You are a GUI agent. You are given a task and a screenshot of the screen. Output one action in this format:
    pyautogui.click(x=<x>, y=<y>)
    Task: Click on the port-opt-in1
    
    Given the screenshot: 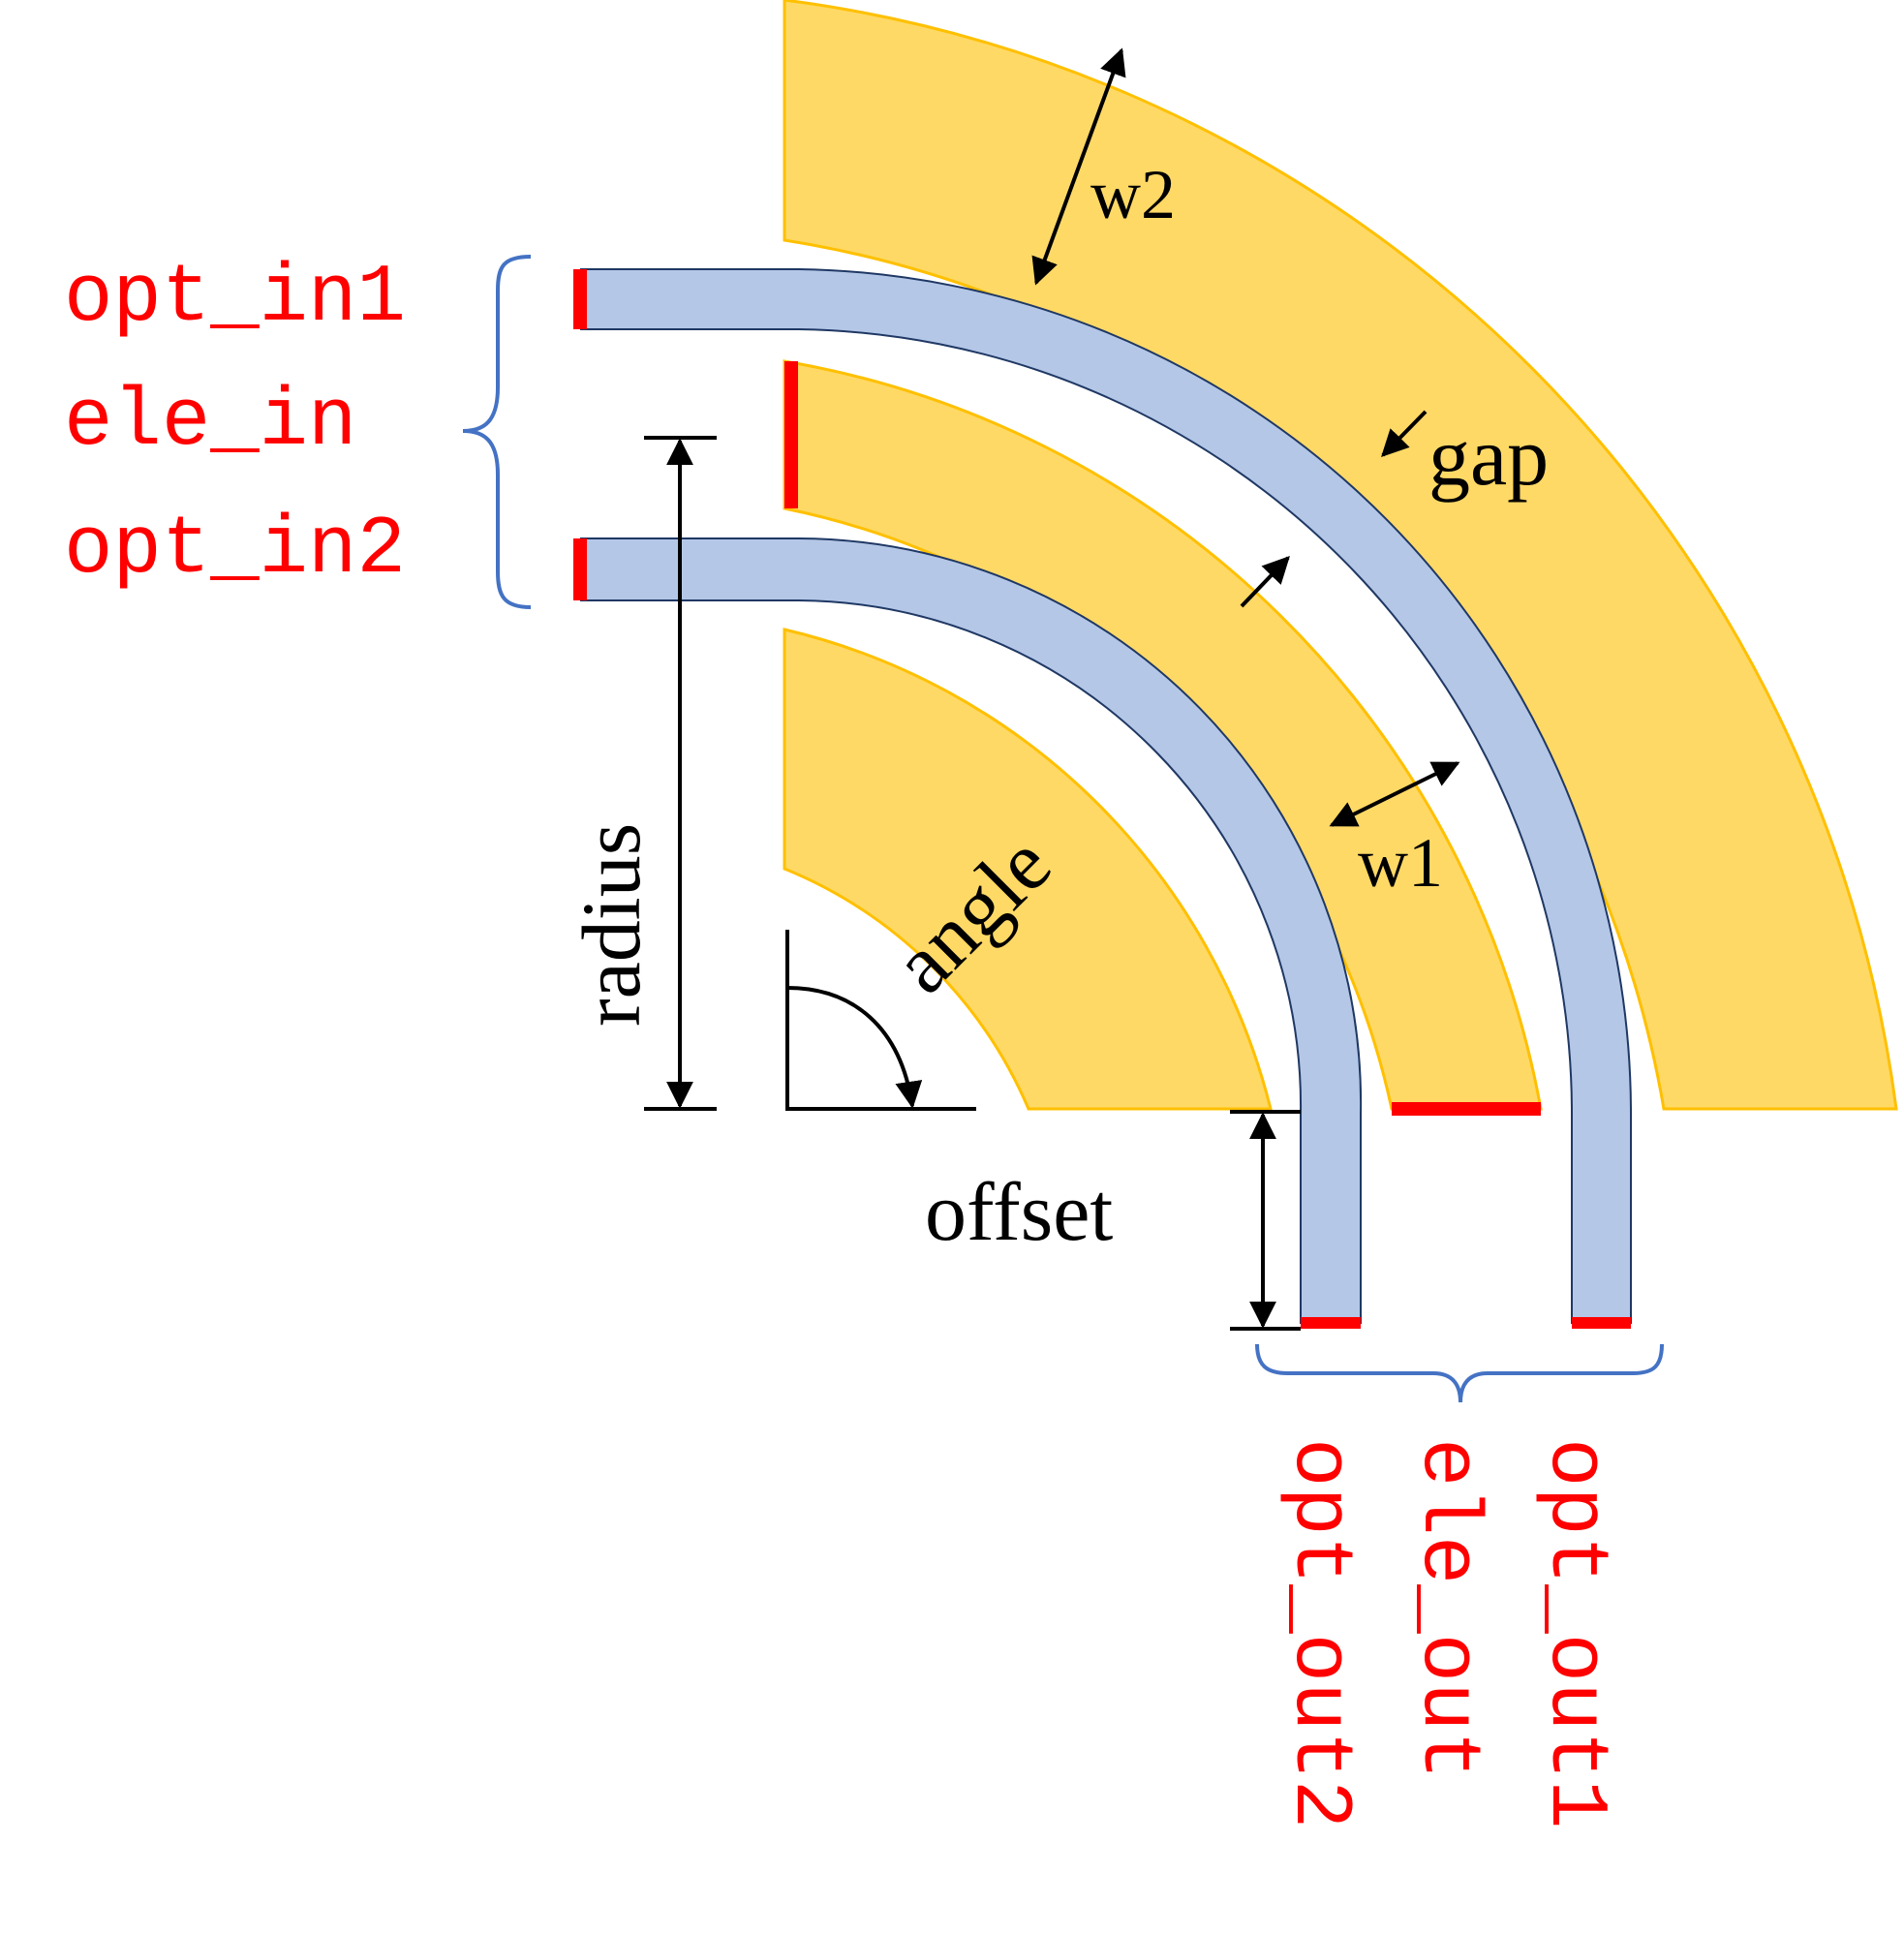 What is the action you would take?
    pyautogui.click(x=580, y=299)
    